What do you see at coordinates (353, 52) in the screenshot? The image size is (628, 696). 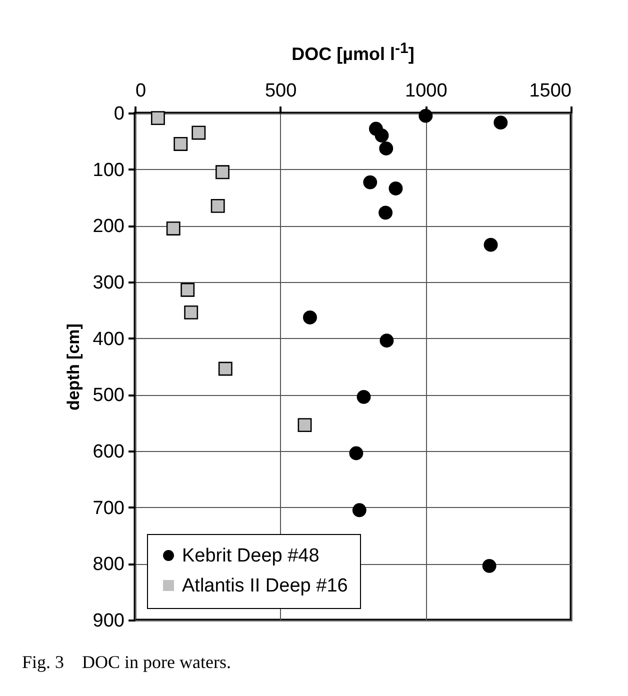 I see `x-axis-title: DOC [µmol l$^{-1}$]` at bounding box center [353, 52].